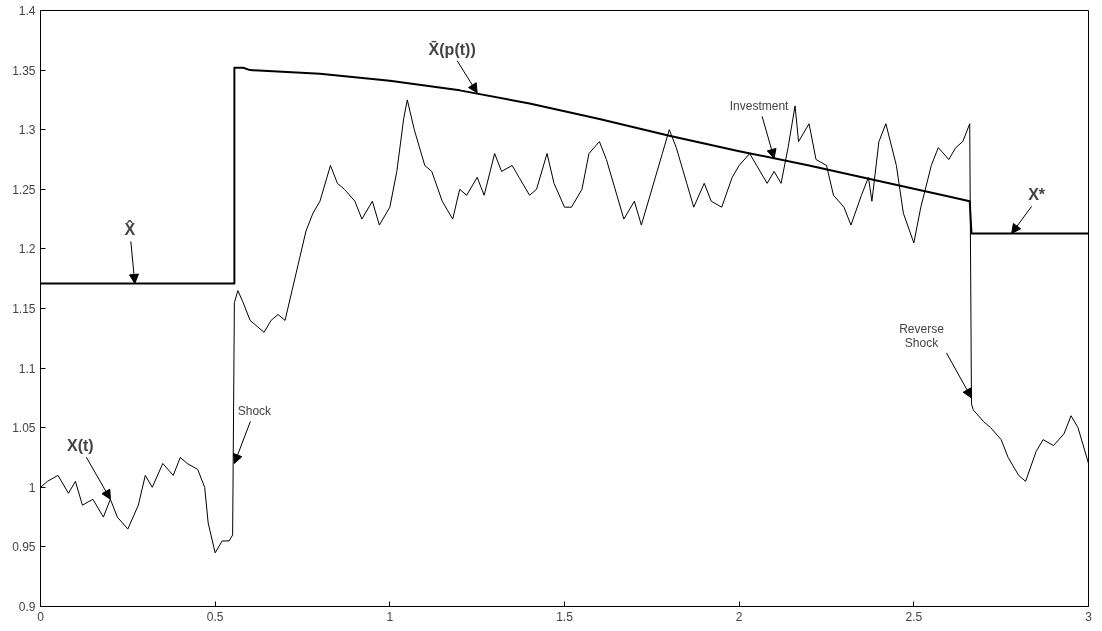 This screenshot has width=1102, height=631. What do you see at coordinates (27, 11) in the screenshot?
I see `y-tick-label: 1.4` at bounding box center [27, 11].